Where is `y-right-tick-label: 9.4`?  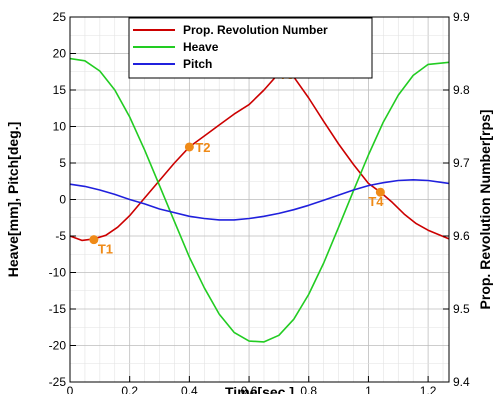 y-right-tick-label: 9.4 is located at coordinates (461, 382).